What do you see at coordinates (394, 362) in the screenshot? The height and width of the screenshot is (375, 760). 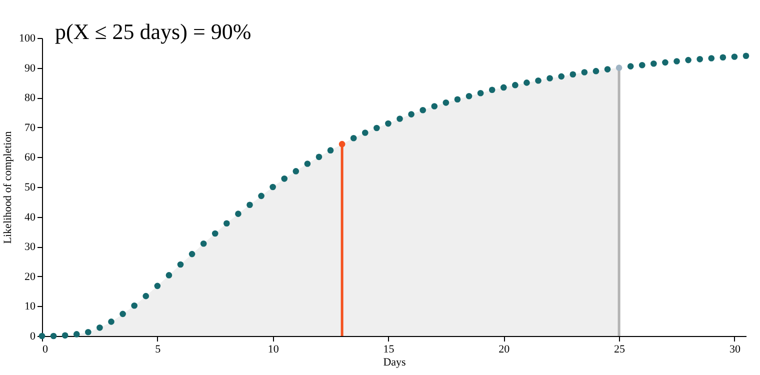 I see `x-axis-title: Days` at bounding box center [394, 362].